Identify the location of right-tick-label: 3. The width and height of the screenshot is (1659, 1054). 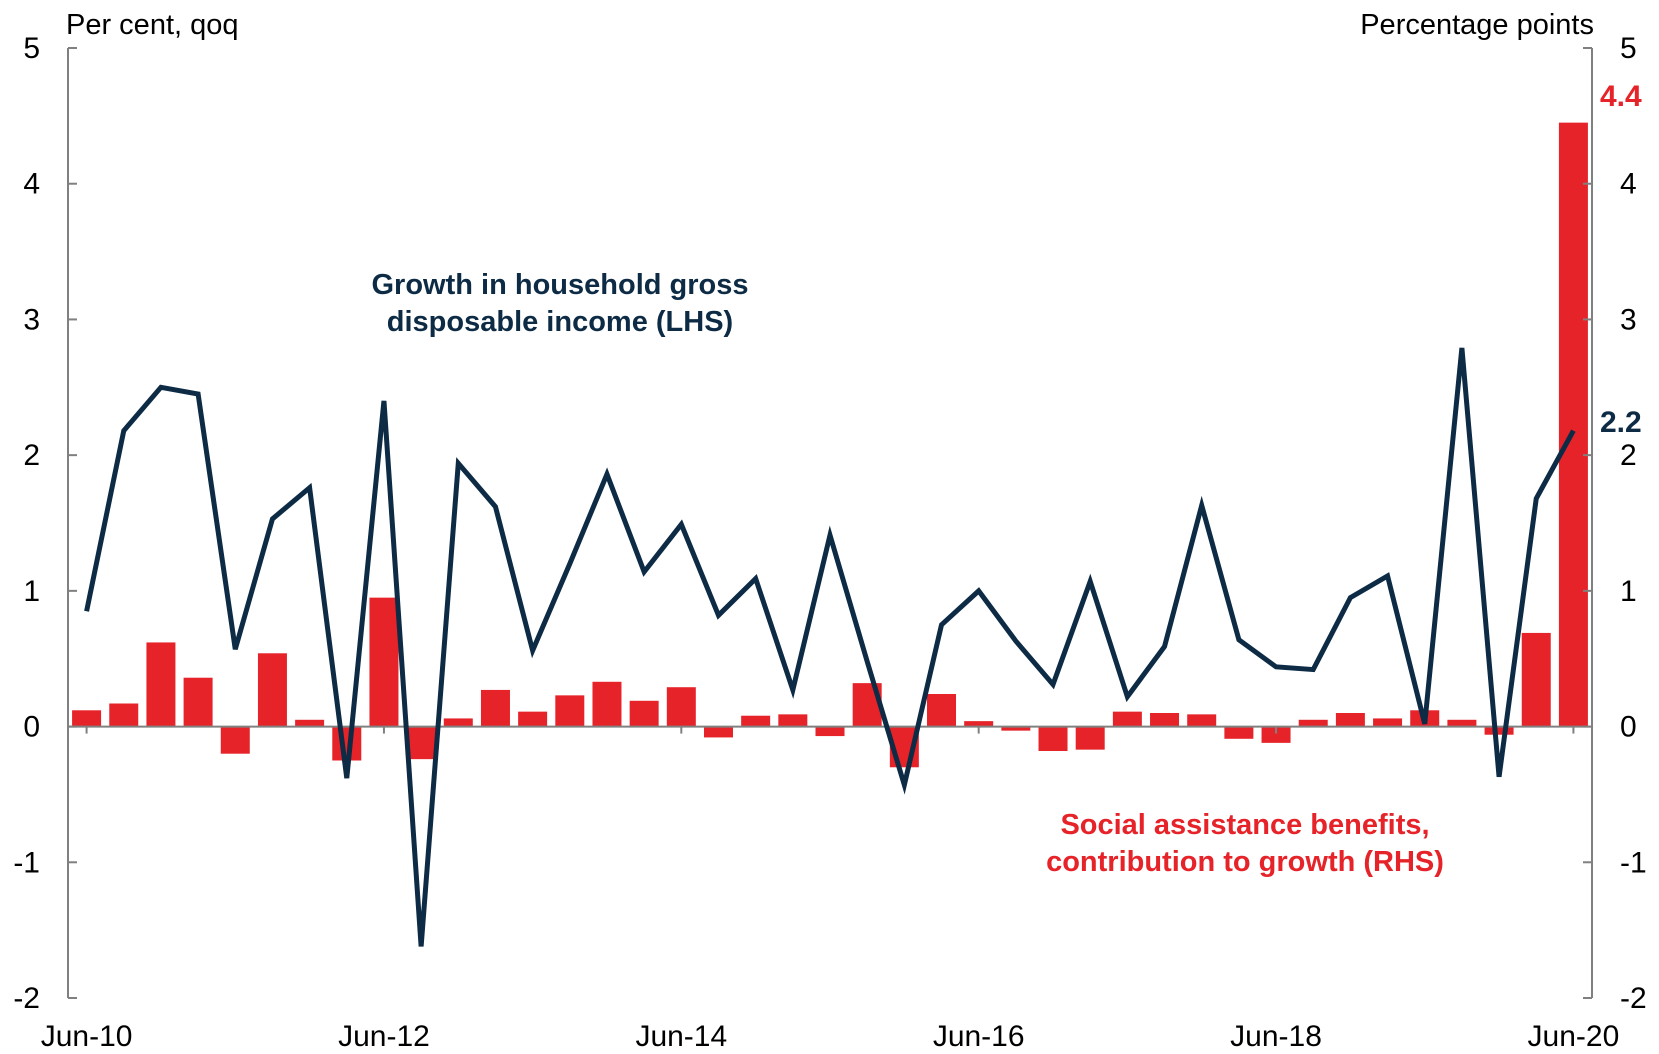
(1628, 319).